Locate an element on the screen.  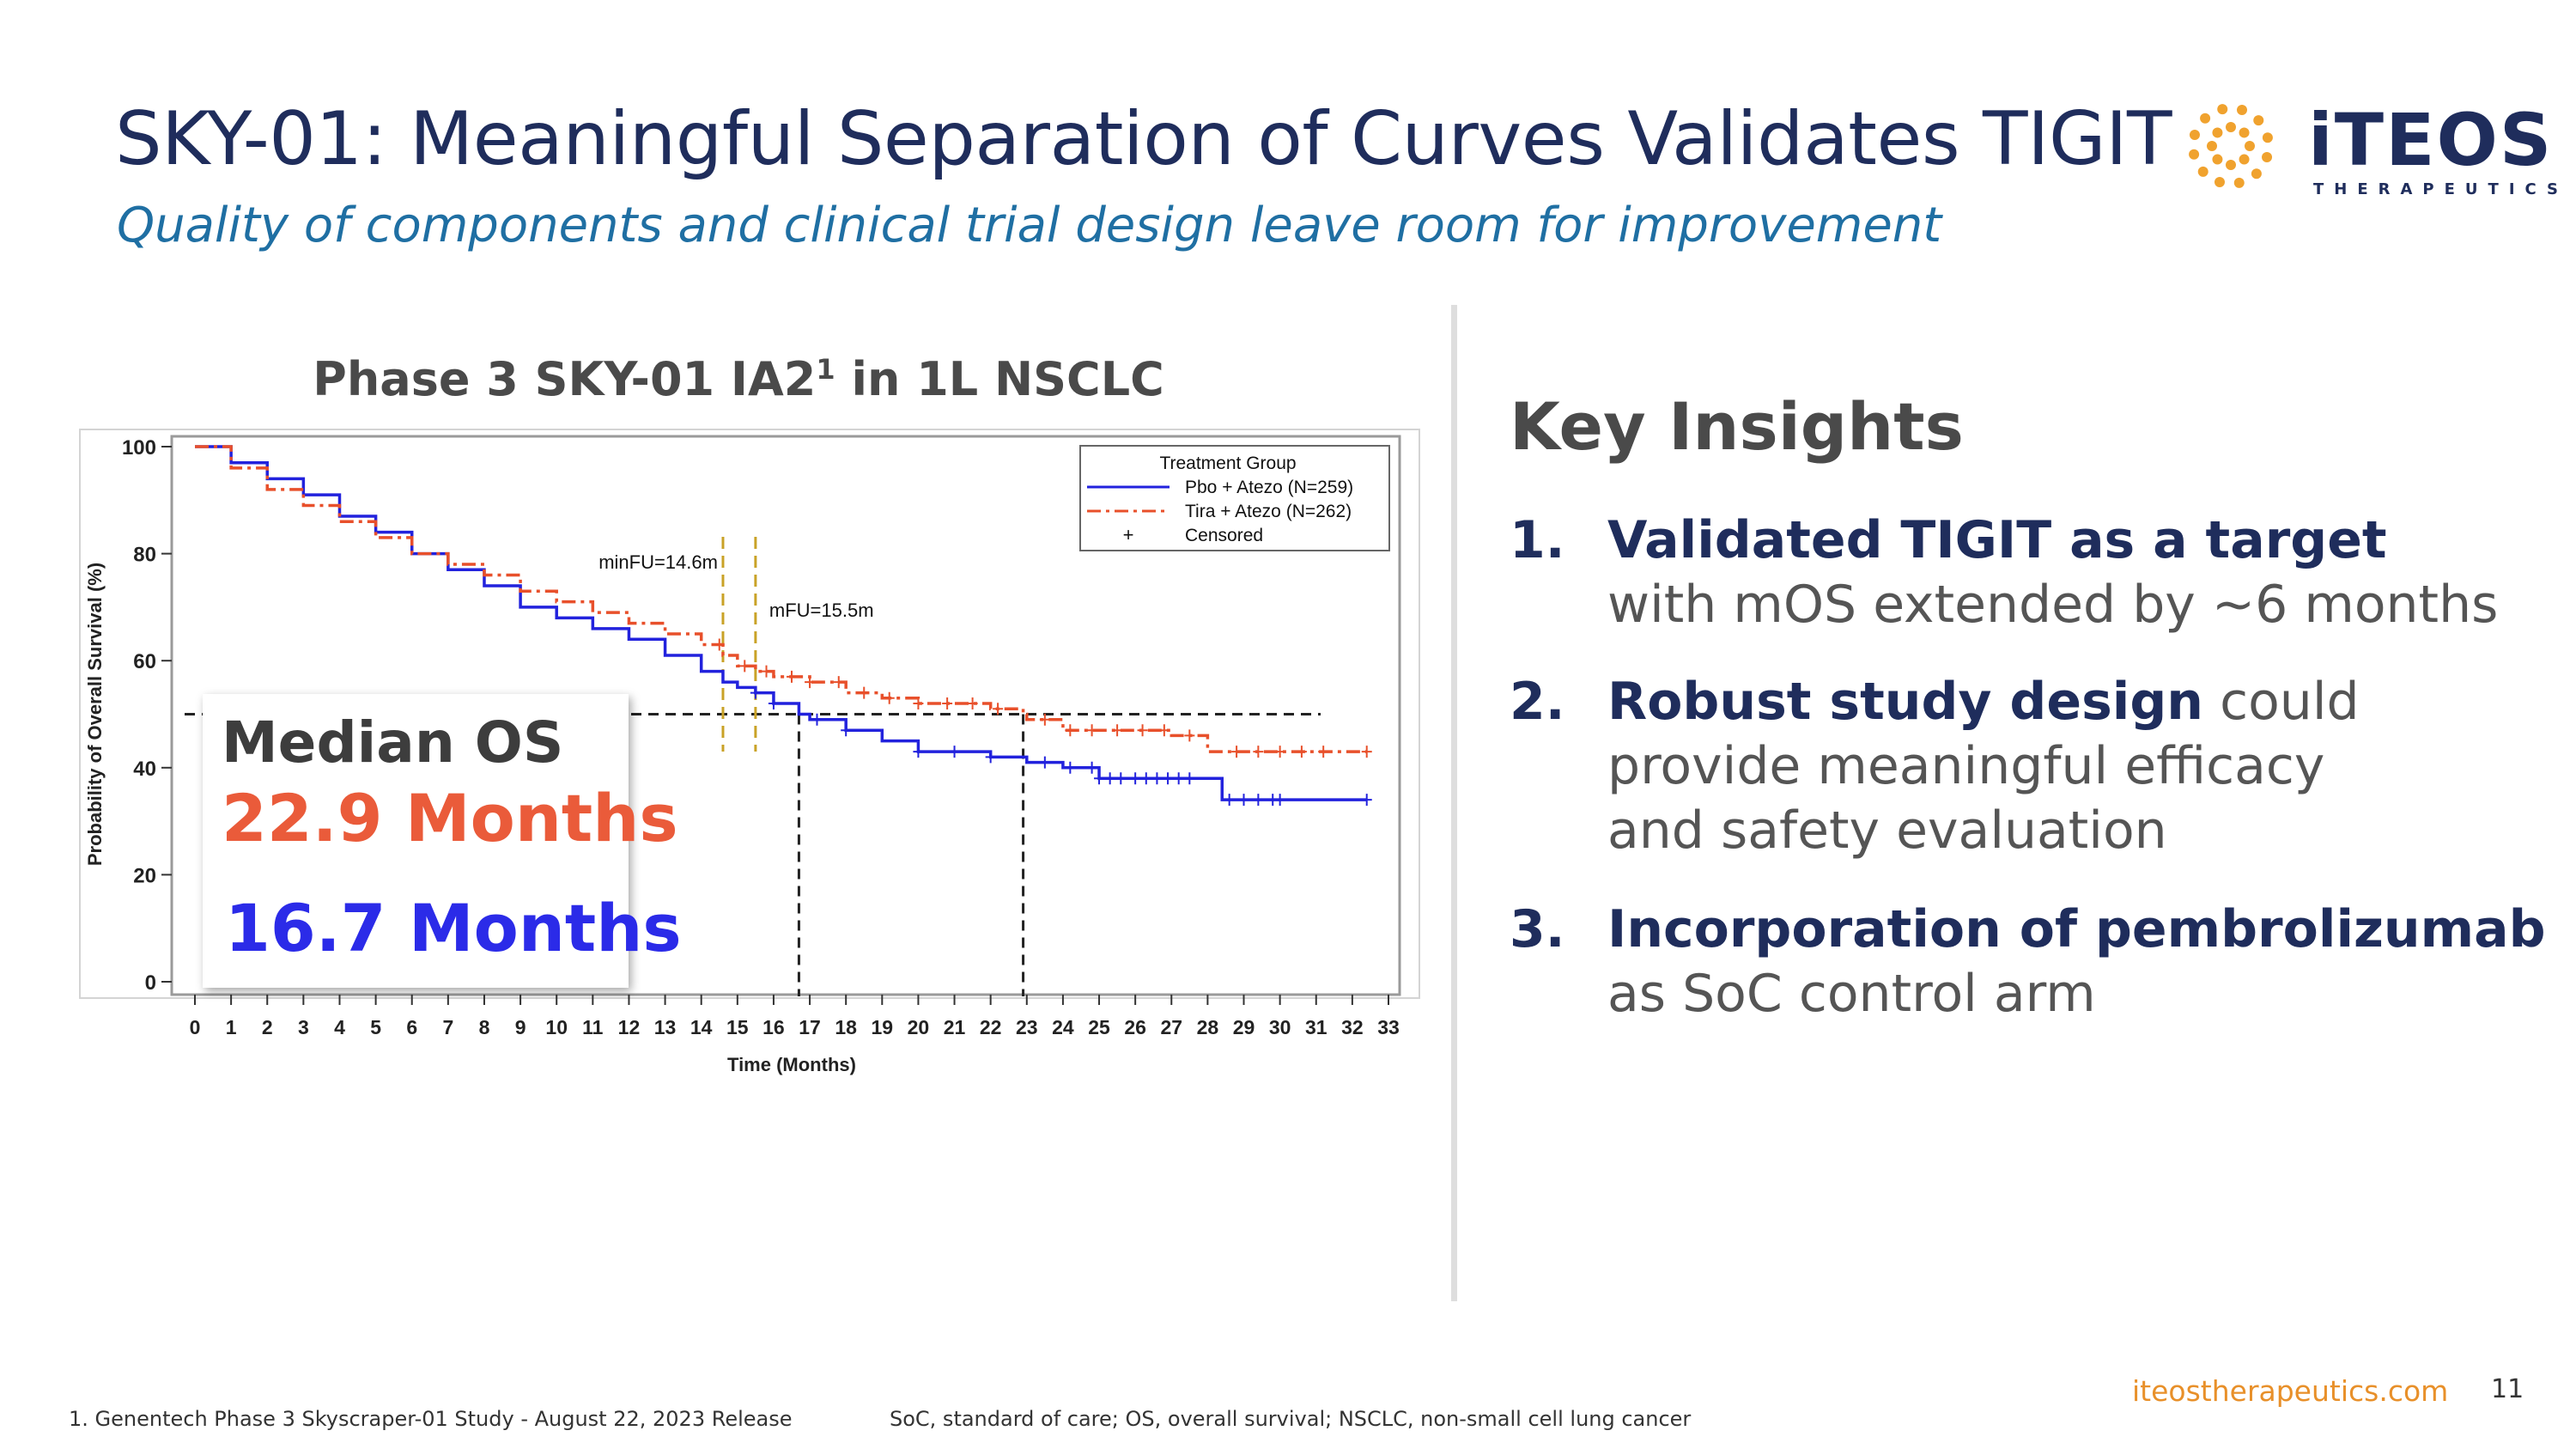
y-tick-label: 100 is located at coordinates (139, 448).